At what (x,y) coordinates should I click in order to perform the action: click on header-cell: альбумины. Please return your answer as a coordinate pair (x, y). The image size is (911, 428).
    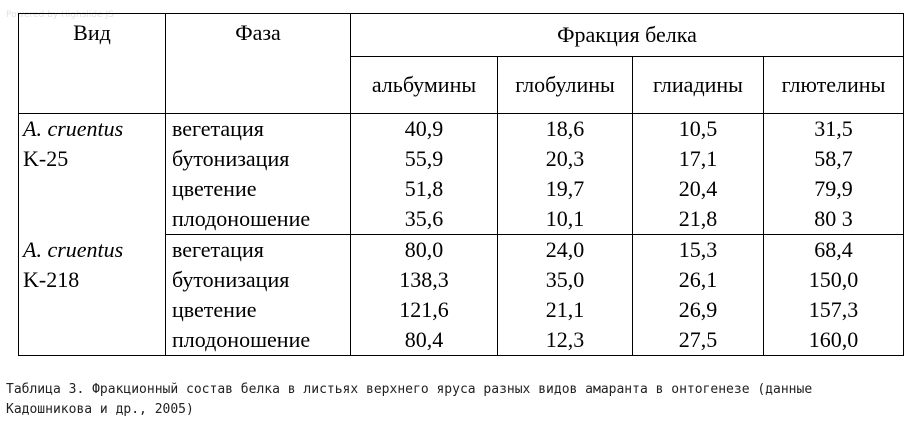
    Looking at the image, I should click on (424, 85).